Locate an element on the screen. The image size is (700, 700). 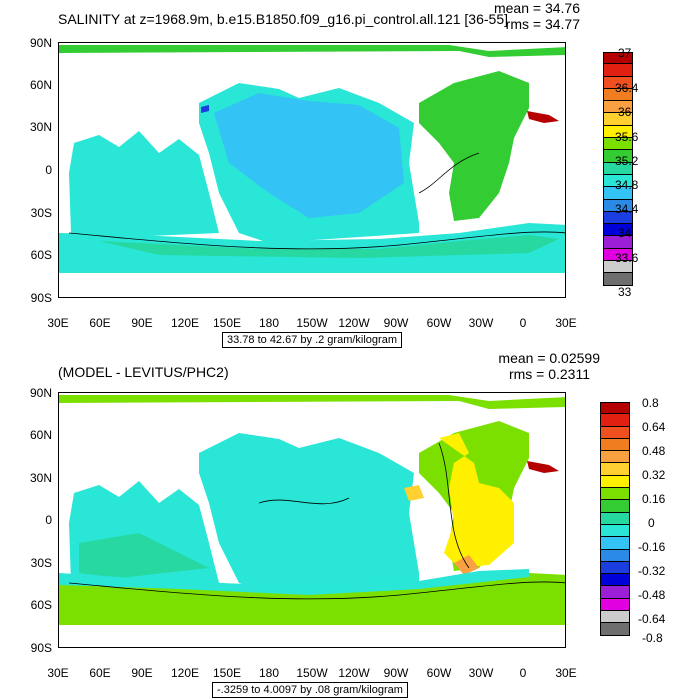
panel2-colorbar-label: 0.16 is located at coordinates (654, 499).